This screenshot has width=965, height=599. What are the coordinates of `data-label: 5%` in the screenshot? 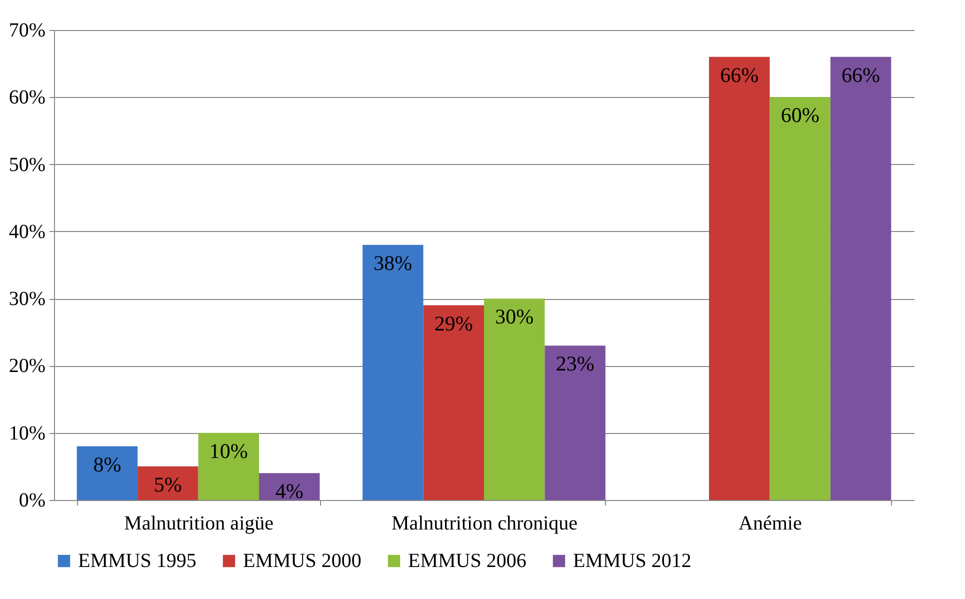 It's located at (168, 484).